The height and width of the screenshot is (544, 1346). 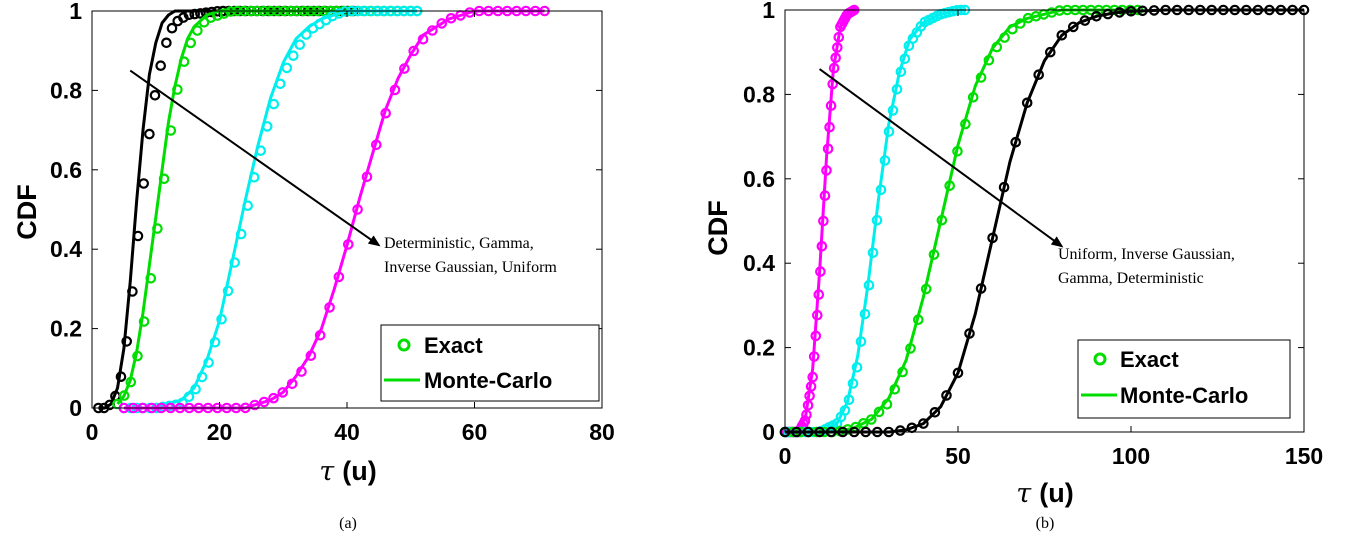 What do you see at coordinates (1149, 359) in the screenshot?
I see `panel-b-legend-exact-label: Exact` at bounding box center [1149, 359].